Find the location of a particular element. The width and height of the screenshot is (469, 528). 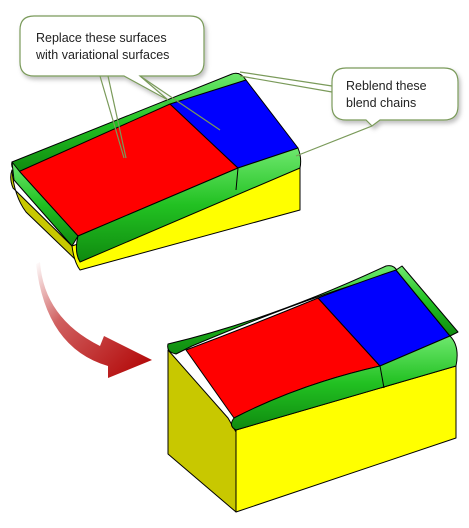

result-front-blend is located at coordinates (344, 383).